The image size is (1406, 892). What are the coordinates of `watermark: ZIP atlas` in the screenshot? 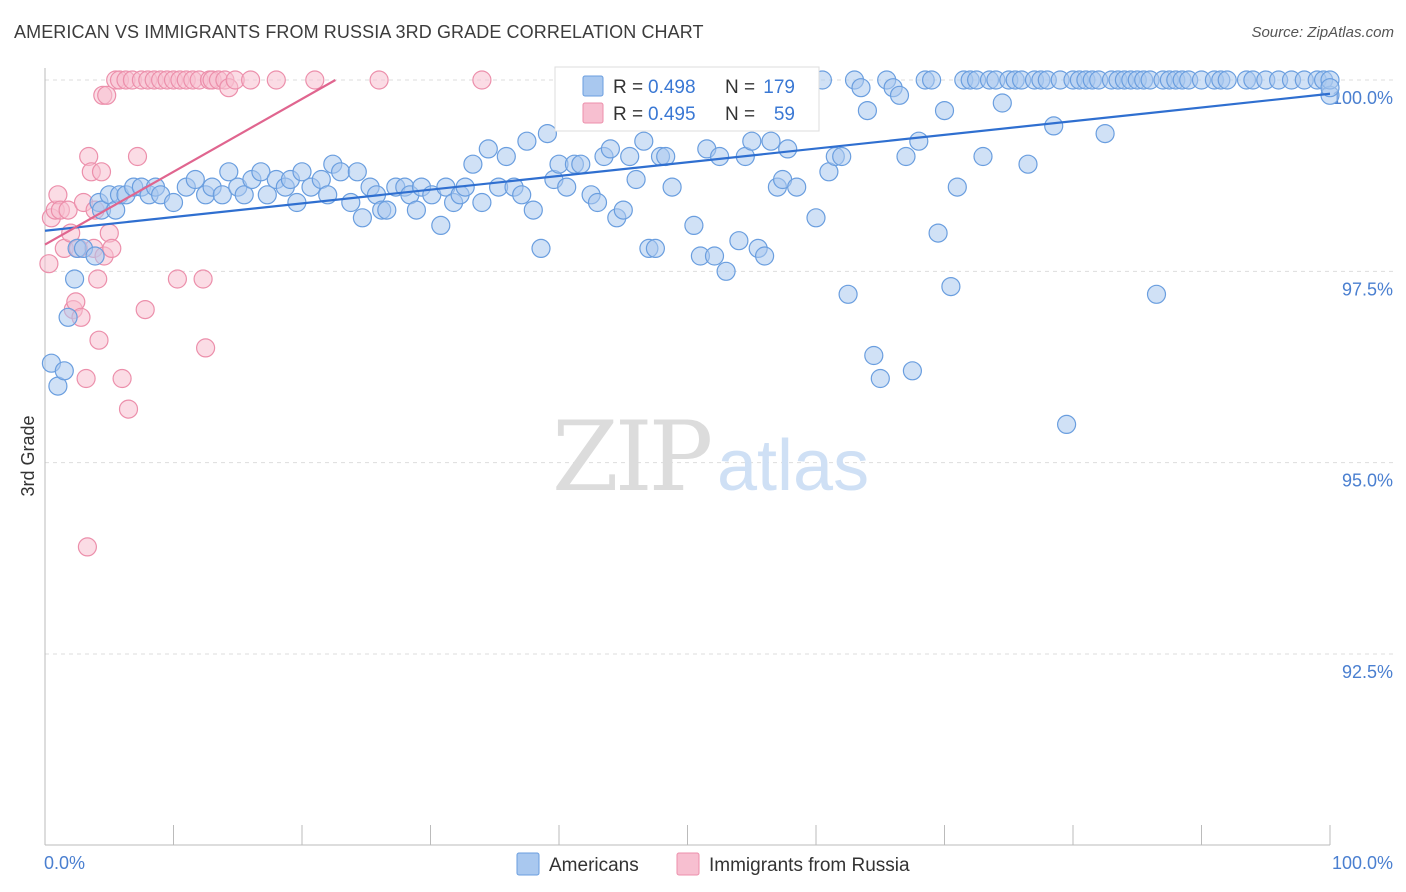 It's located at (710, 457).